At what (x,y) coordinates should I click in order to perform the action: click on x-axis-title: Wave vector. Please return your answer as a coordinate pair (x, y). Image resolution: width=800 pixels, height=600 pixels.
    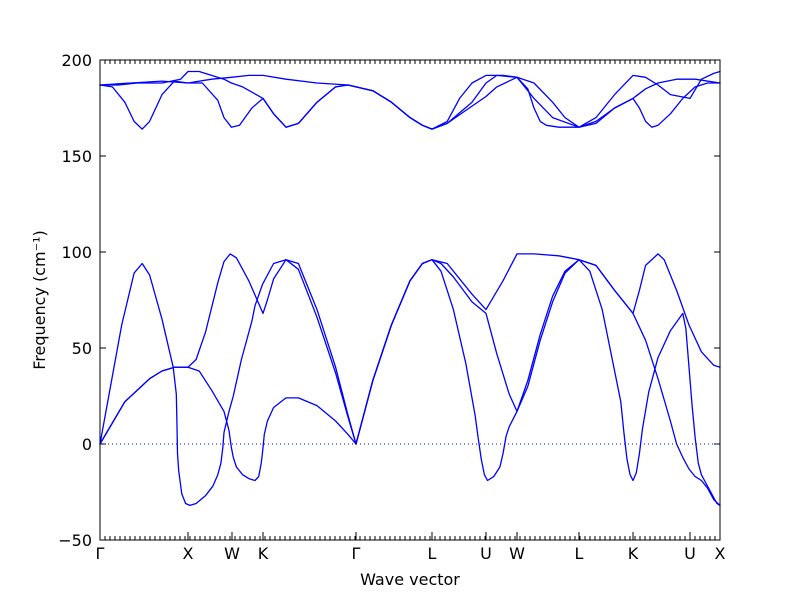
    Looking at the image, I should click on (410, 579).